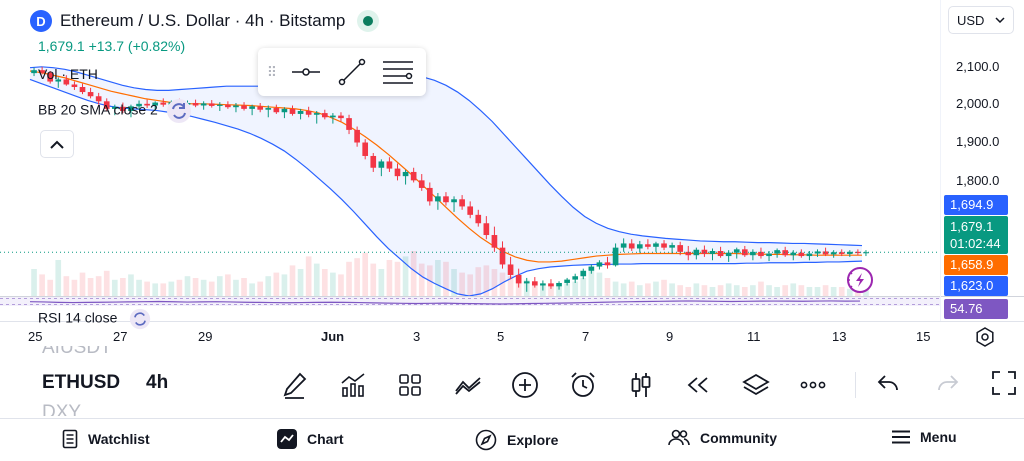 The height and width of the screenshot is (461, 1024). Describe the element at coordinates (525, 385) in the screenshot. I see `add-button` at that location.